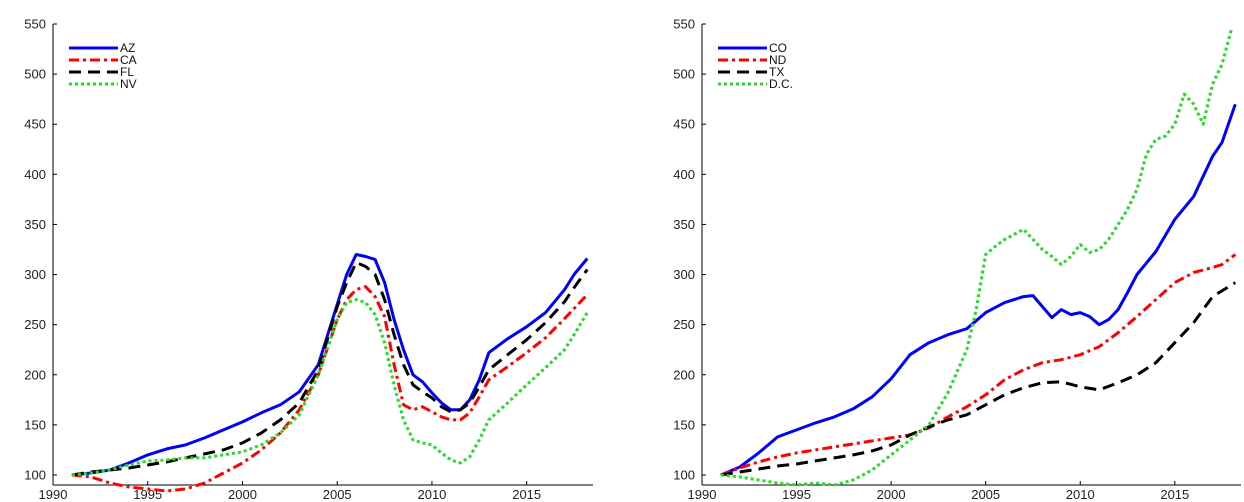 This screenshot has height=502, width=1244. Describe the element at coordinates (127, 48) in the screenshot. I see `legend-label: AZ` at that location.